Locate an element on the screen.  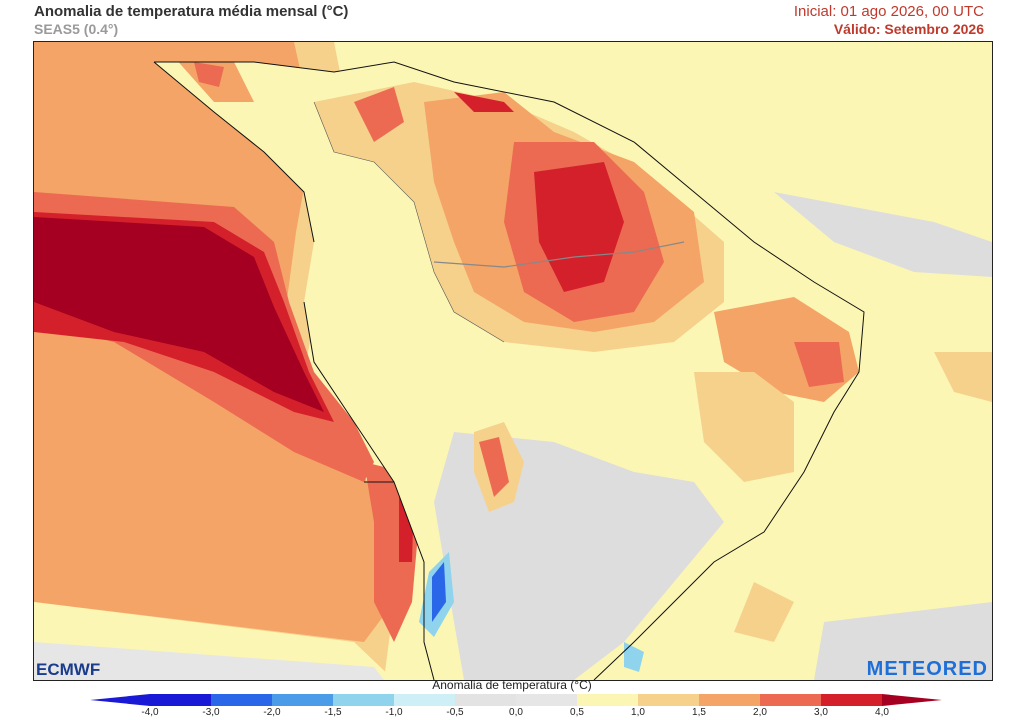
colorbar-tick-label: -2,0 is located at coordinates (272, 712).